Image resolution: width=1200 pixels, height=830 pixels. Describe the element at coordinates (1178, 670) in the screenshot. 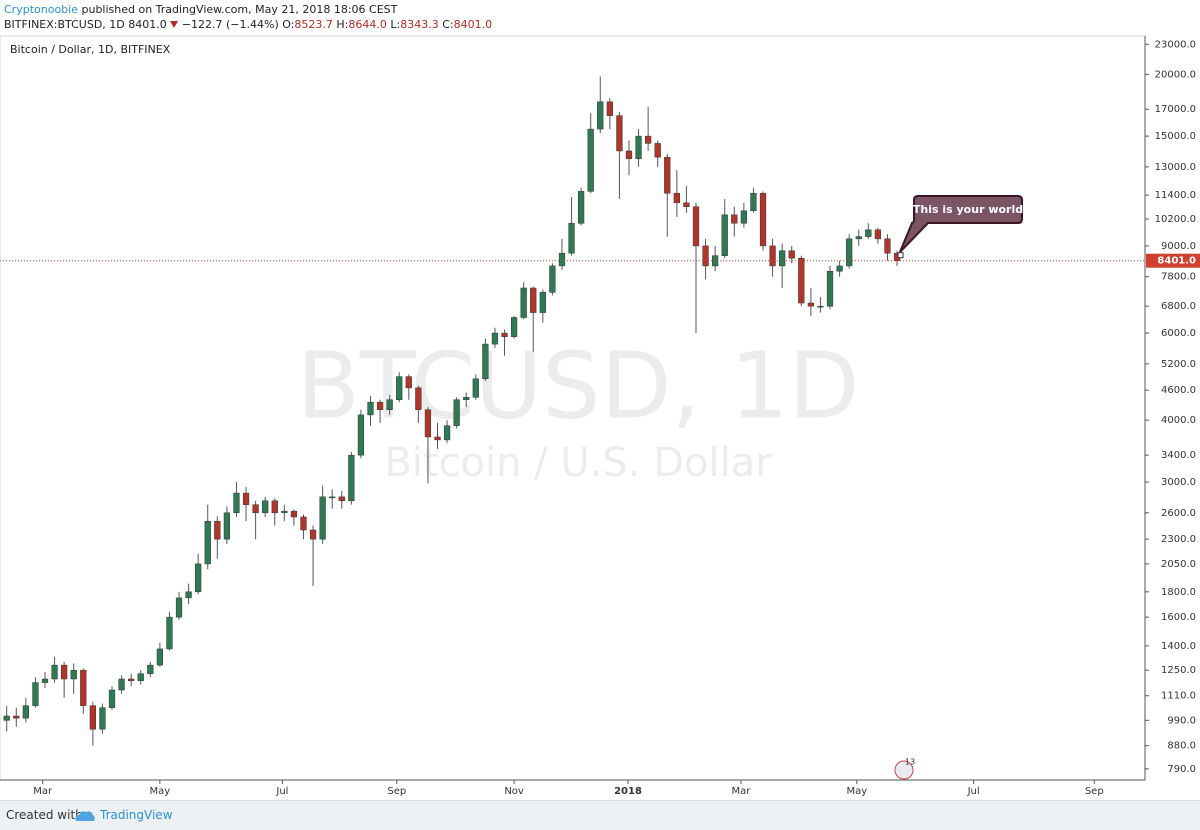

I see `y-tick-label: 1250.0` at that location.